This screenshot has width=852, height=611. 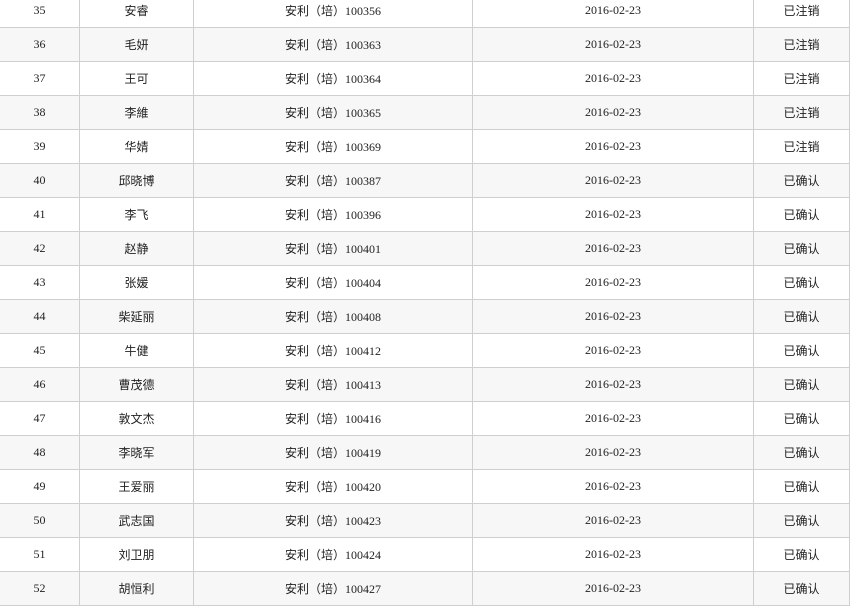 I want to click on name-cell: 张媛, so click(x=136, y=282).